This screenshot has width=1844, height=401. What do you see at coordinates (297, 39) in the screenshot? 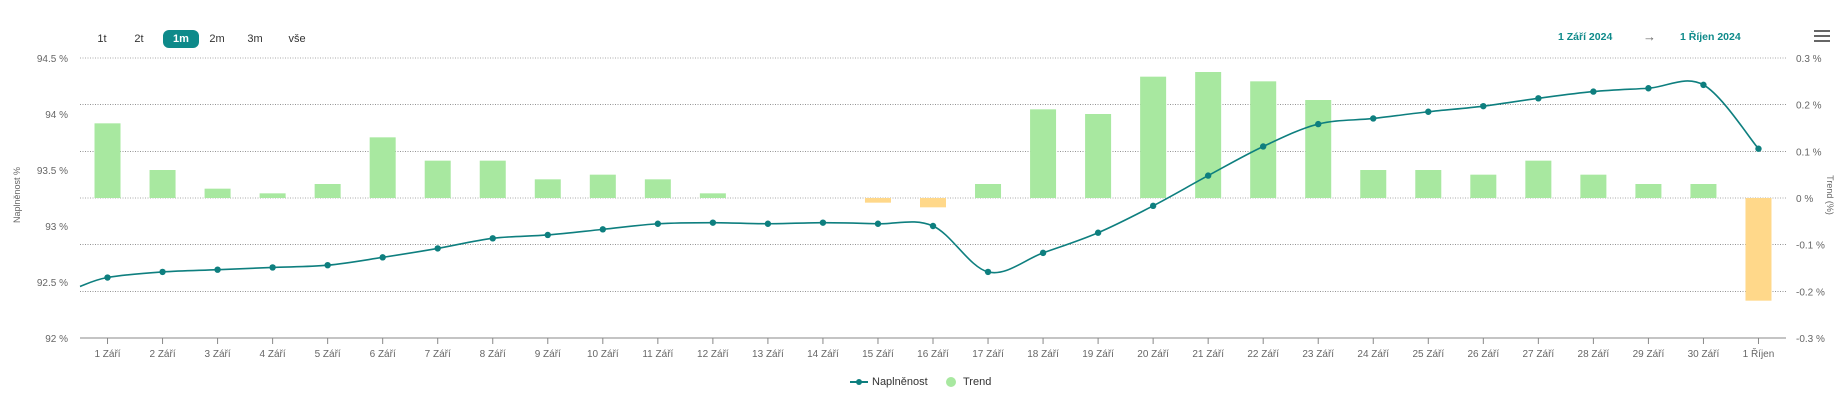
I see `range-button-all: vše` at bounding box center [297, 39].